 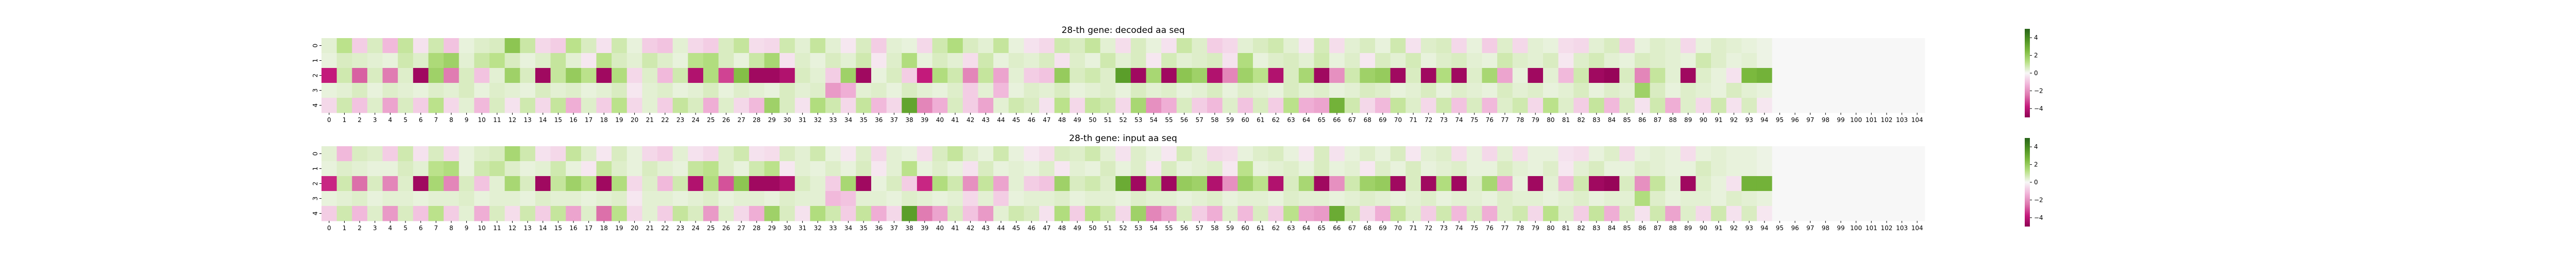 What do you see at coordinates (1398, 120) in the screenshot?
I see `x-tick-label: 70` at bounding box center [1398, 120].